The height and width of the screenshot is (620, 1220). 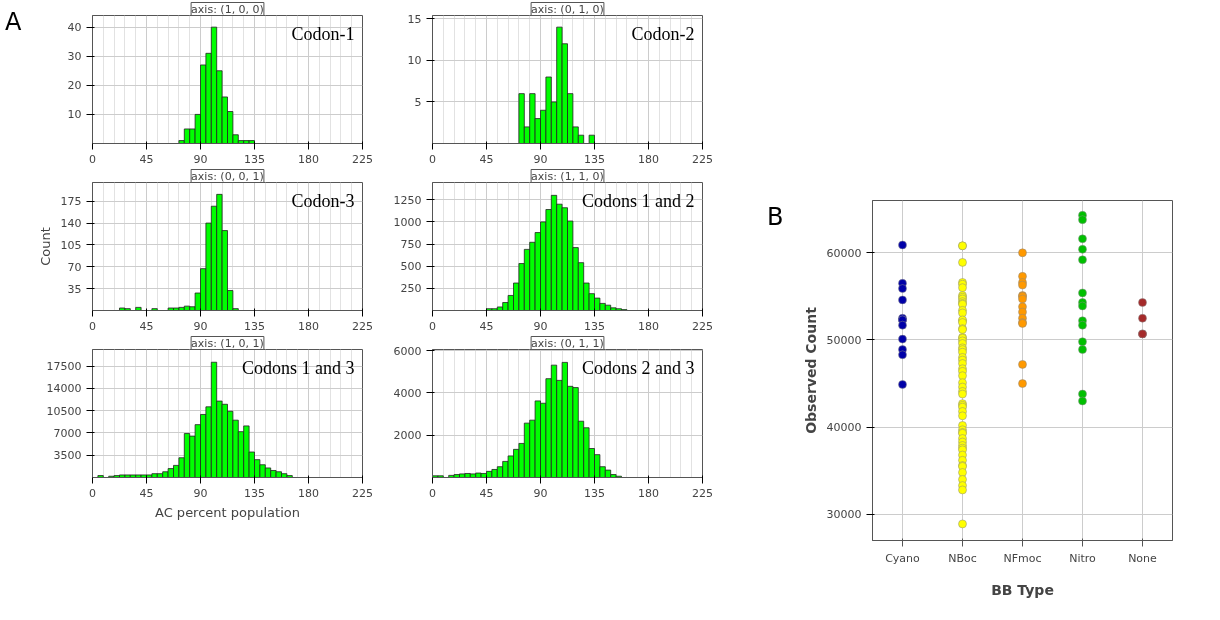 I want to click on x-tick-label: Cyano, so click(x=903, y=558).